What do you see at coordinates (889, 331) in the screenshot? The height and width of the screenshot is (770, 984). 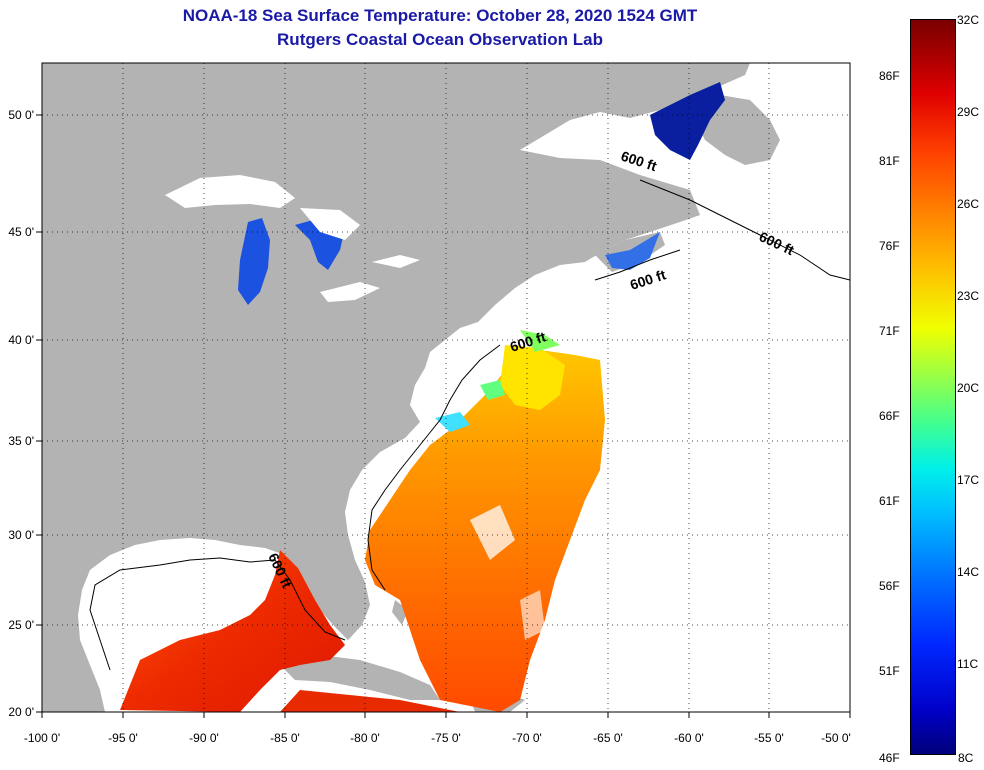 I see `colorbar-fahrenheit-label: 71F` at bounding box center [889, 331].